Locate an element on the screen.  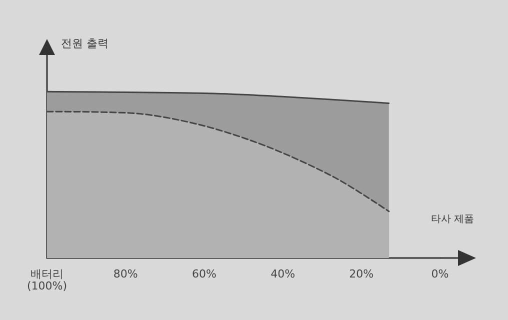
x-tick-label: 80% is located at coordinates (125, 274).